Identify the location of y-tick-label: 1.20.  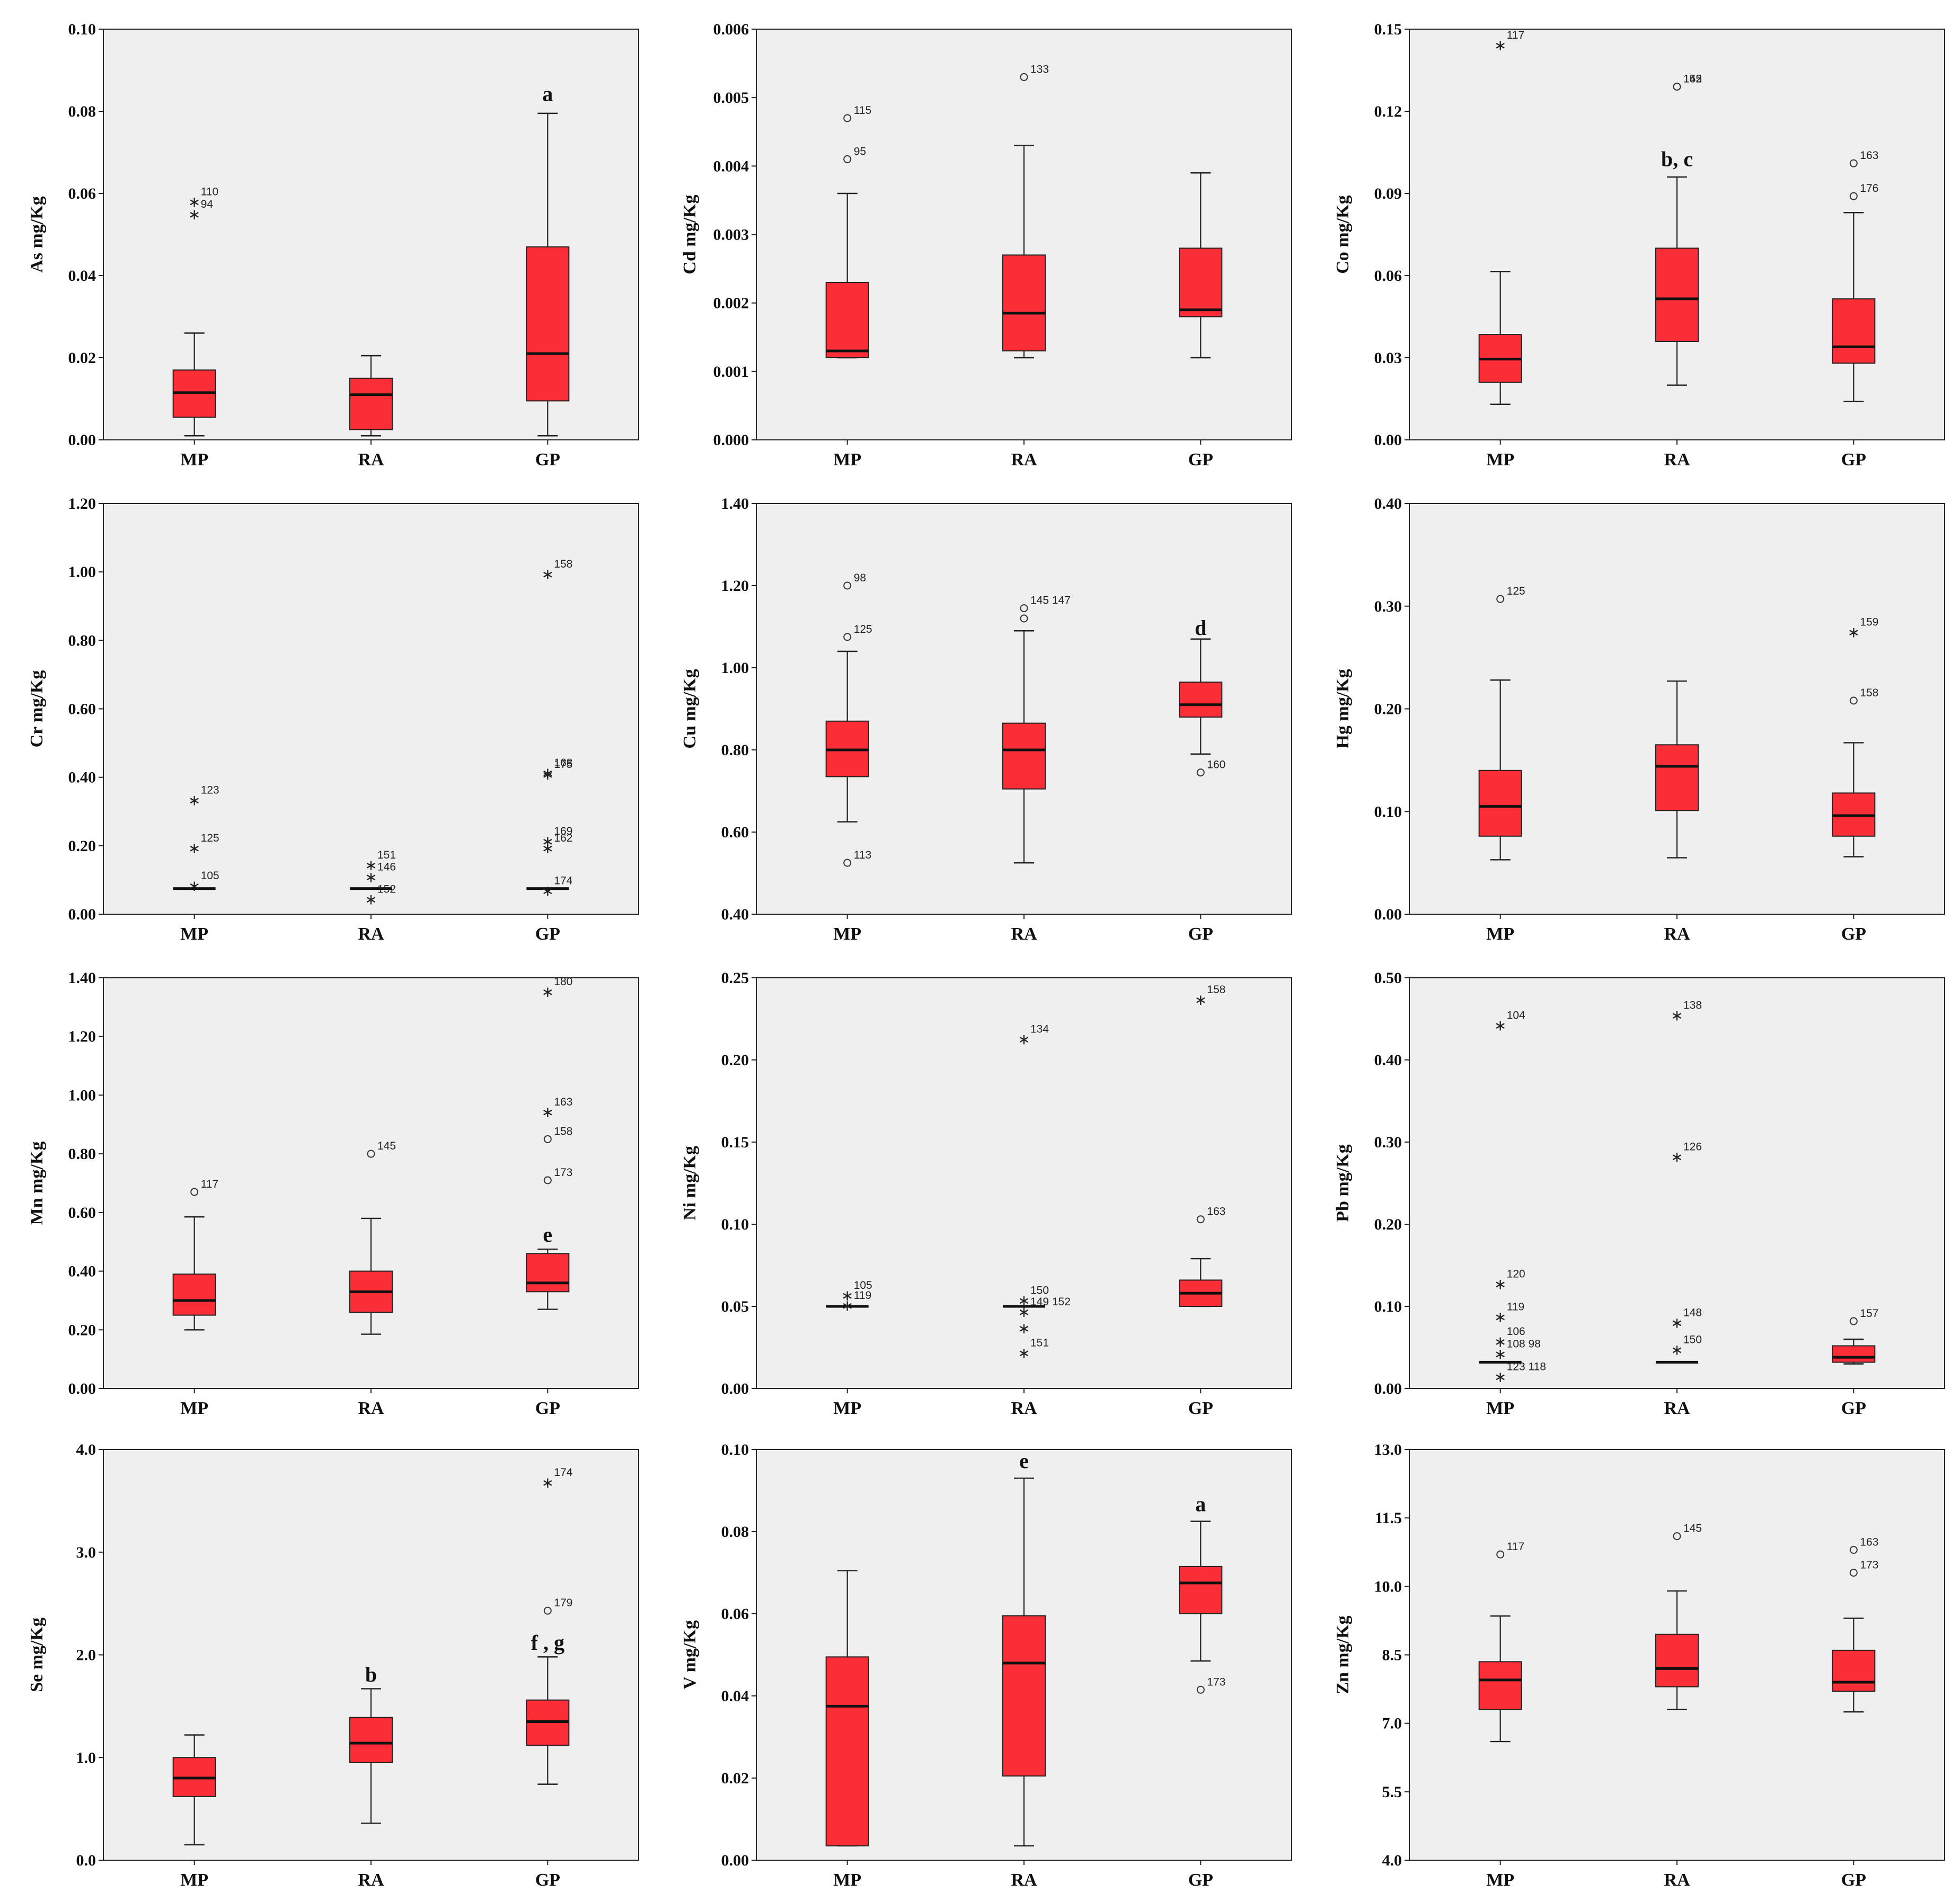
(82, 1037).